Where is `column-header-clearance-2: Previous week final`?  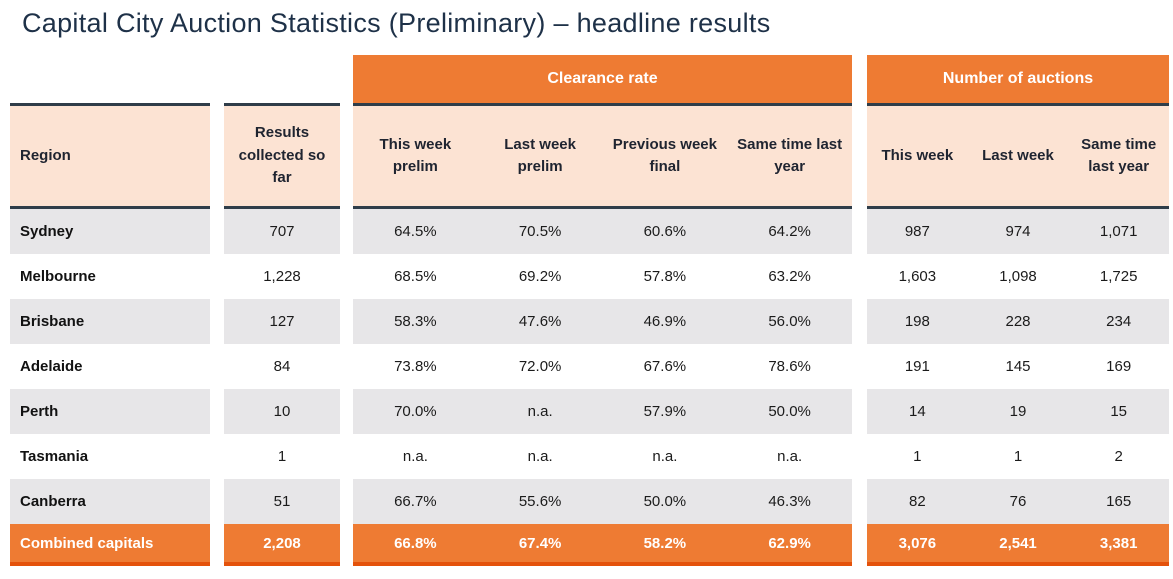
column-header-clearance-2: Previous week final is located at coordinates (664, 155).